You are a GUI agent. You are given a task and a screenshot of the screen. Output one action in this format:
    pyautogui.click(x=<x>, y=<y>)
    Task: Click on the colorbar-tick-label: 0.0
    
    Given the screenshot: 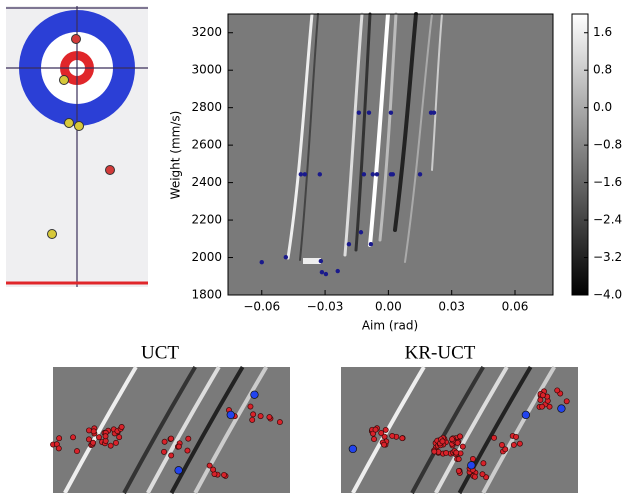 What is the action you would take?
    pyautogui.click(x=602, y=107)
    